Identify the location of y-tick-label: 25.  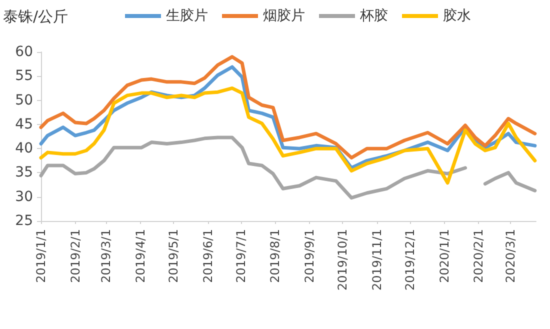
(24, 221).